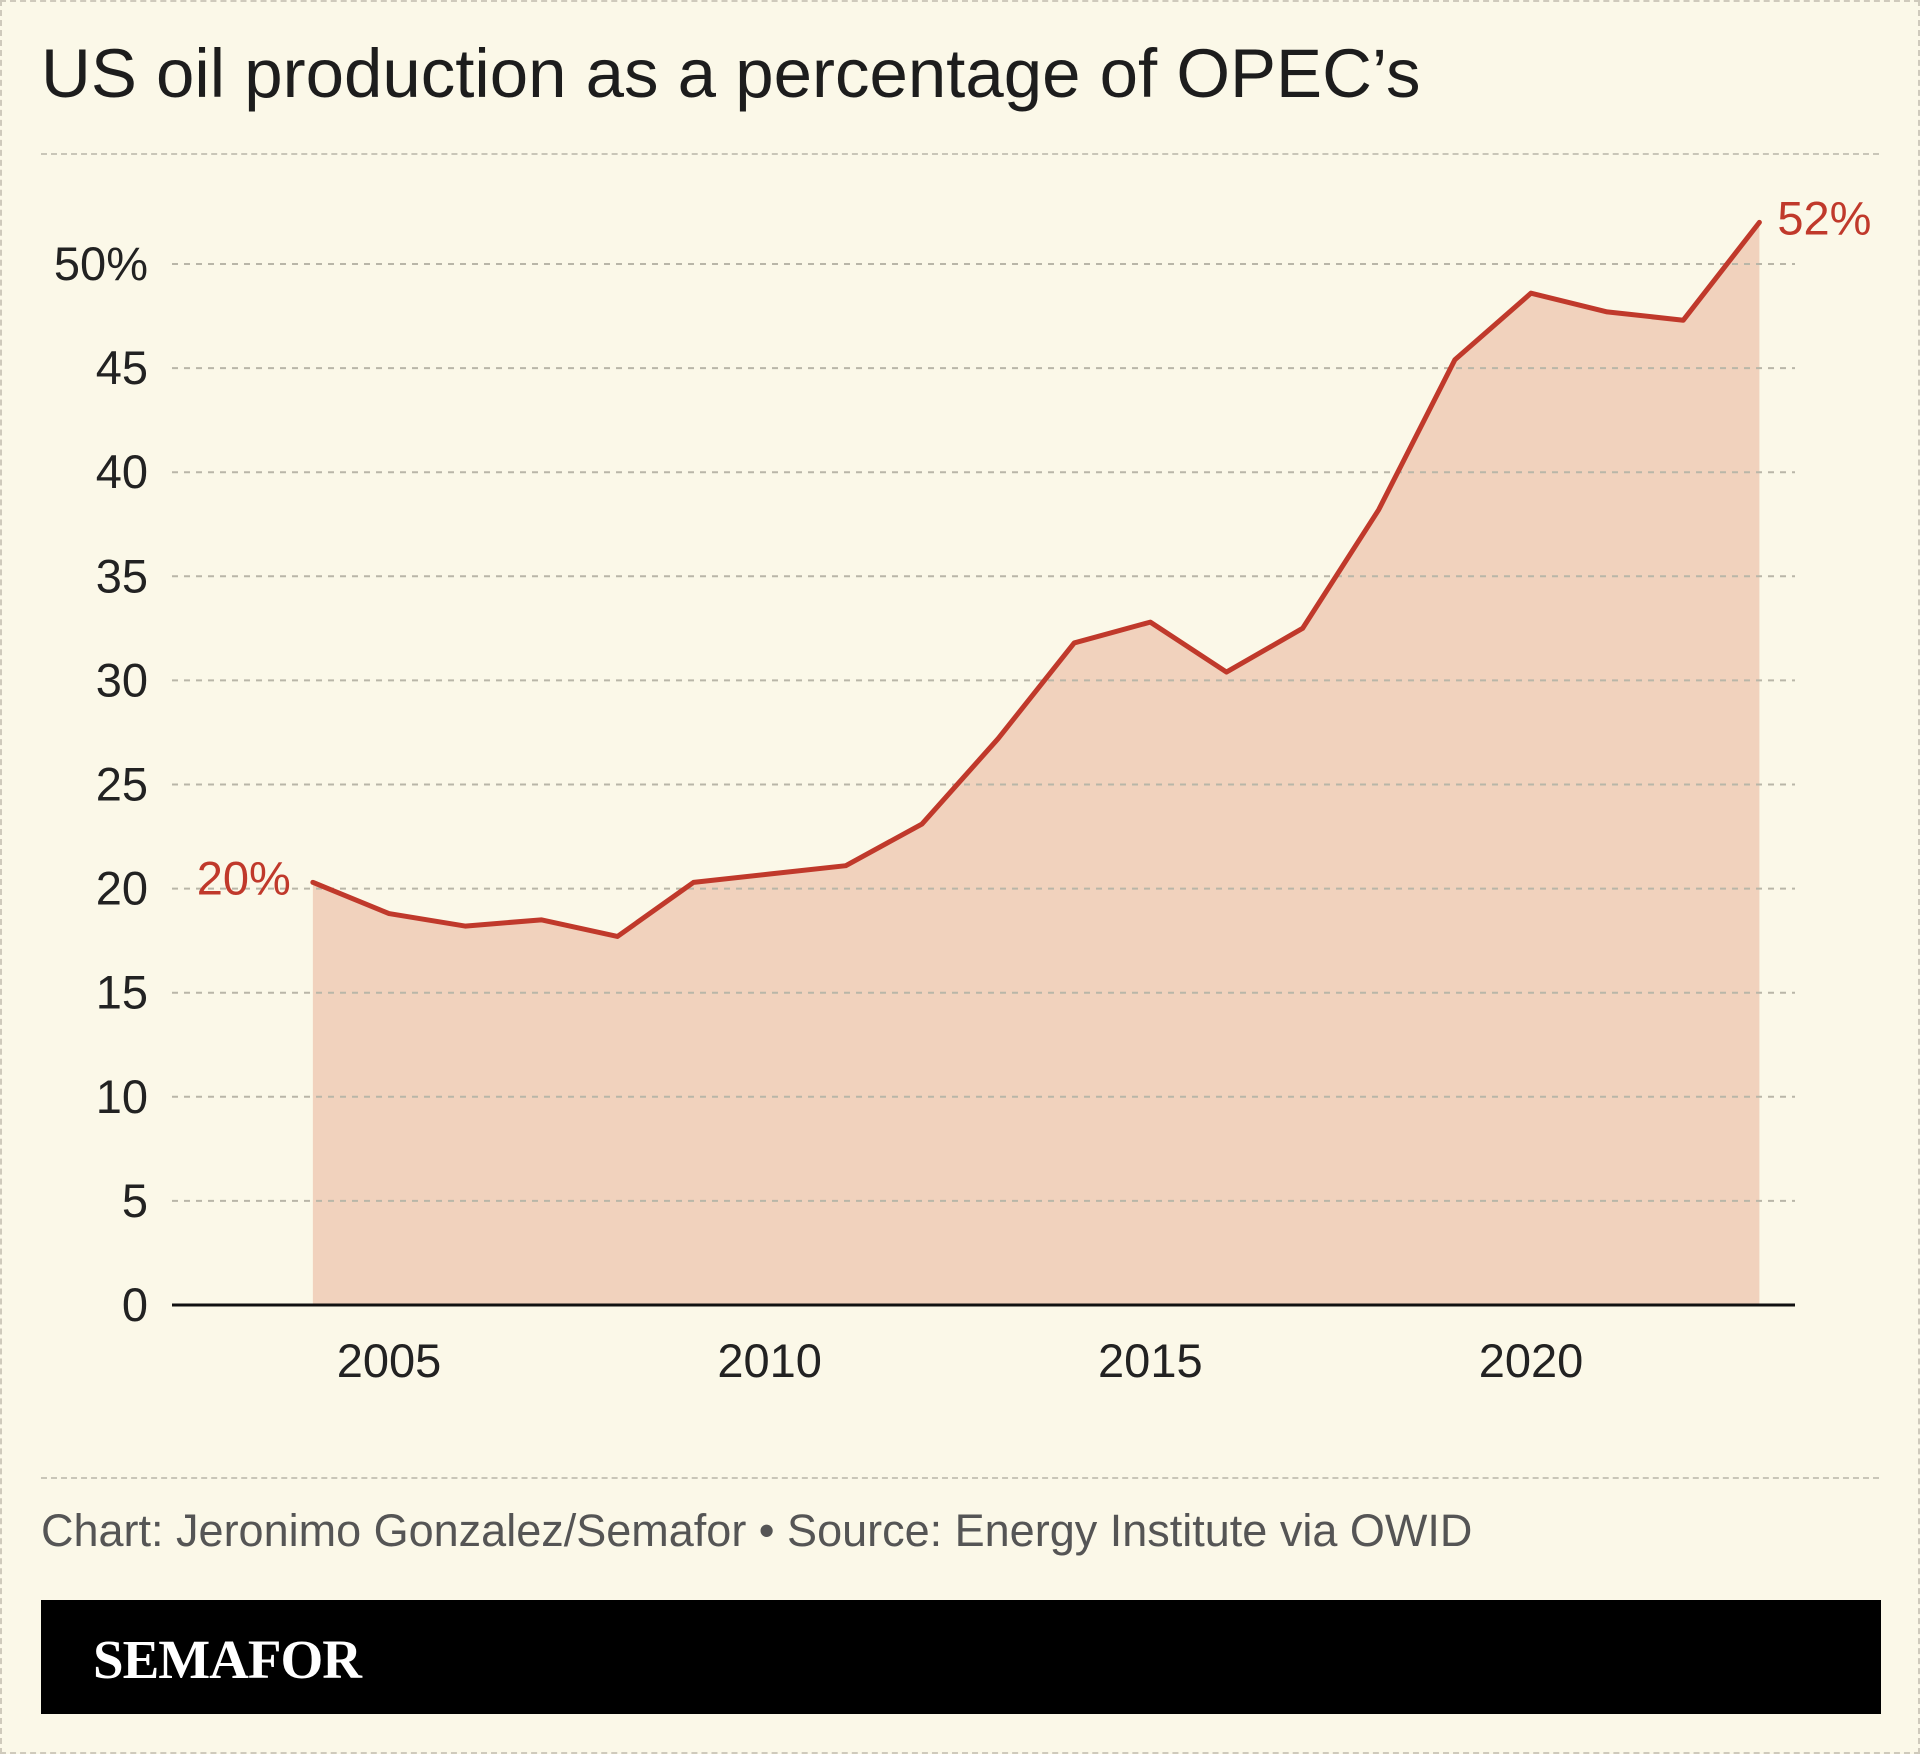  I want to click on y-tick-label: 30, so click(122, 679).